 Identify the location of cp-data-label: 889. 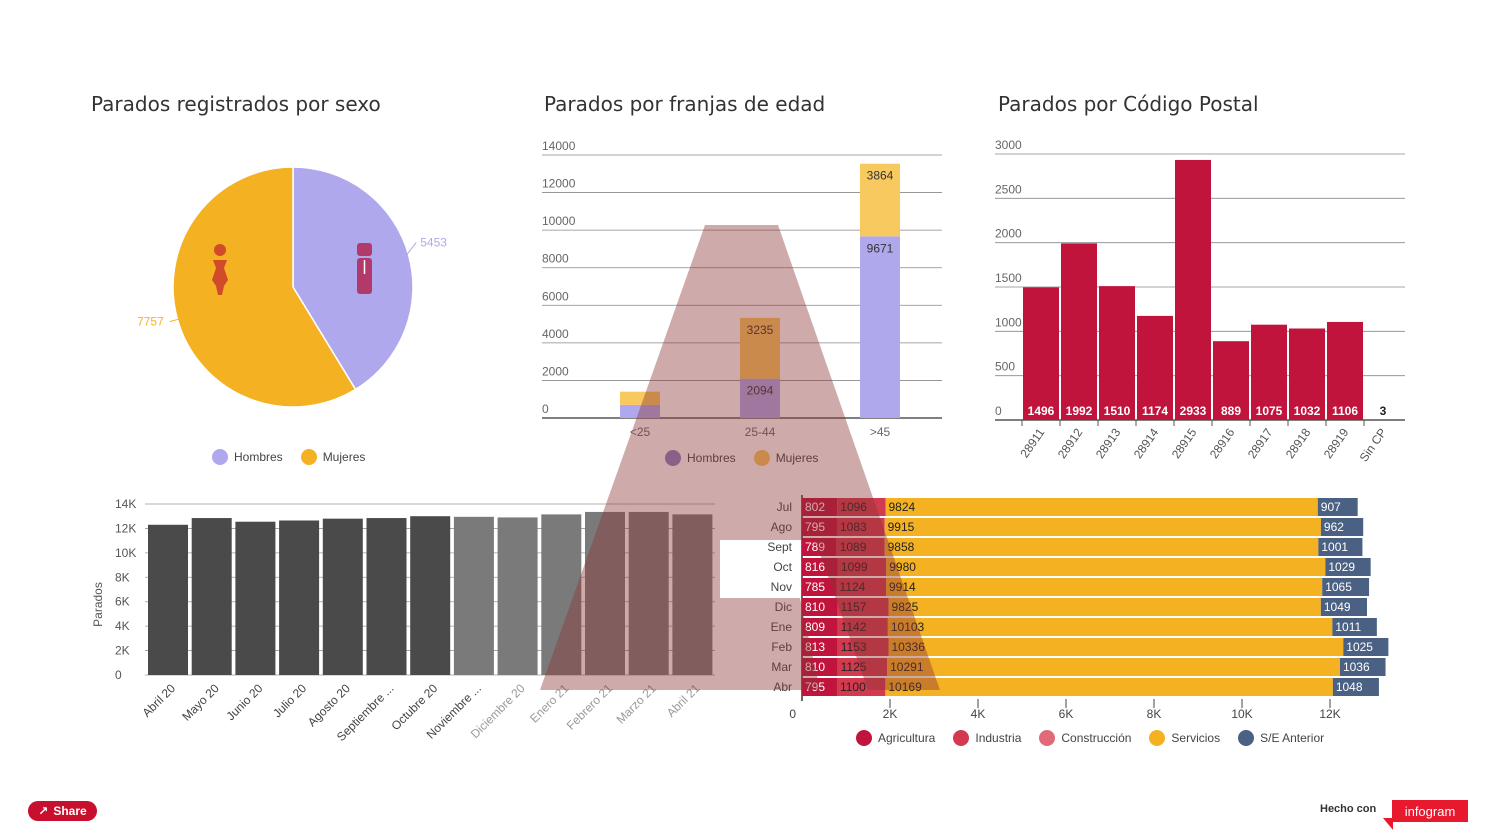
(1231, 411).